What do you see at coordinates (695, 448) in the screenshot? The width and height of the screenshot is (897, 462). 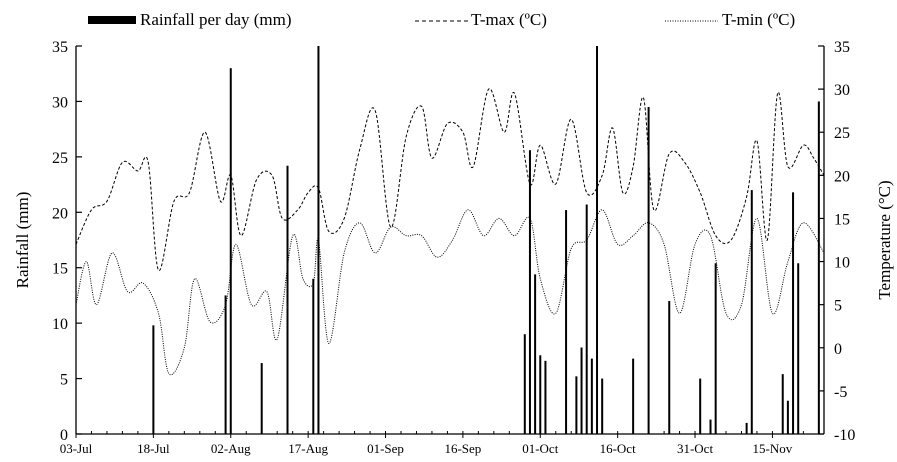 I see `x-tick-label: 31-Oct` at bounding box center [695, 448].